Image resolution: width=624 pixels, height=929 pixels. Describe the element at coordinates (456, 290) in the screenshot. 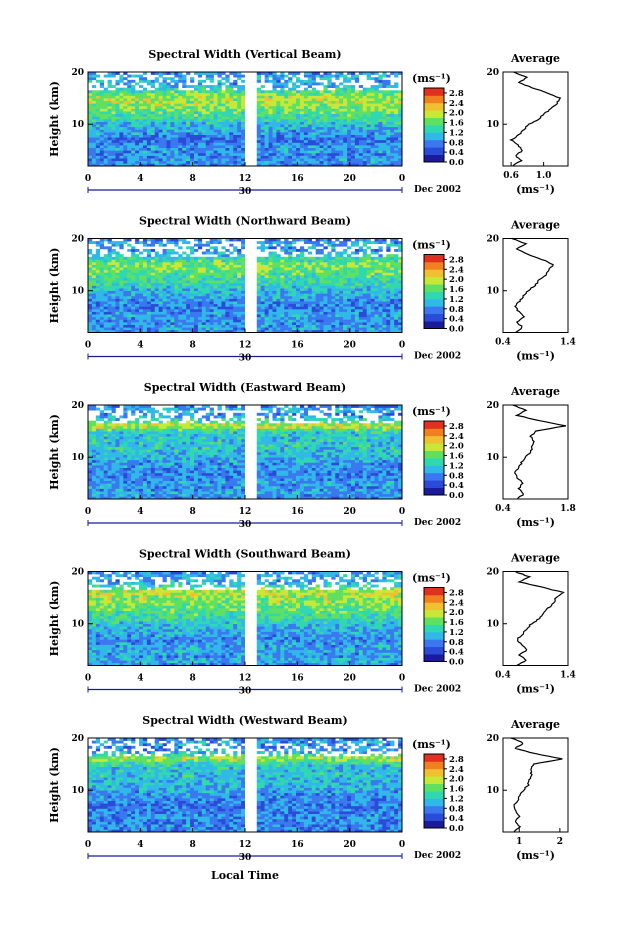

I see `colorbar-tick-label: 1.6` at that location.